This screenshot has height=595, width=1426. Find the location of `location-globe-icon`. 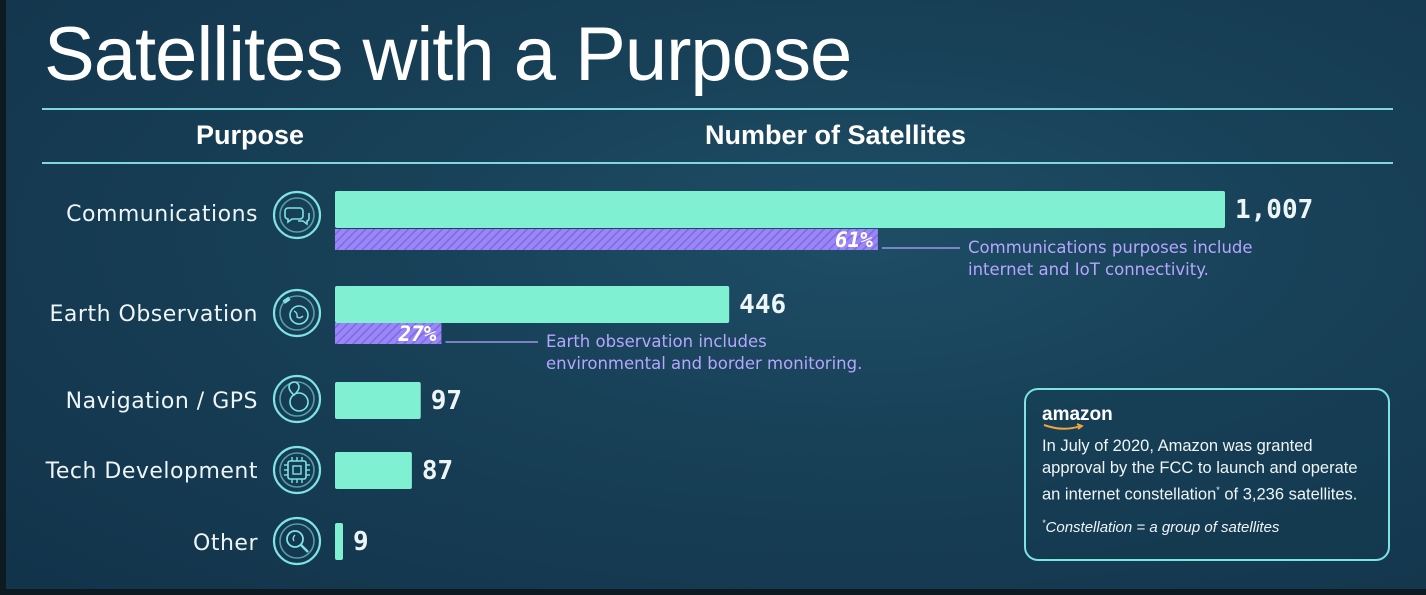

location-globe-icon is located at coordinates (297, 399).